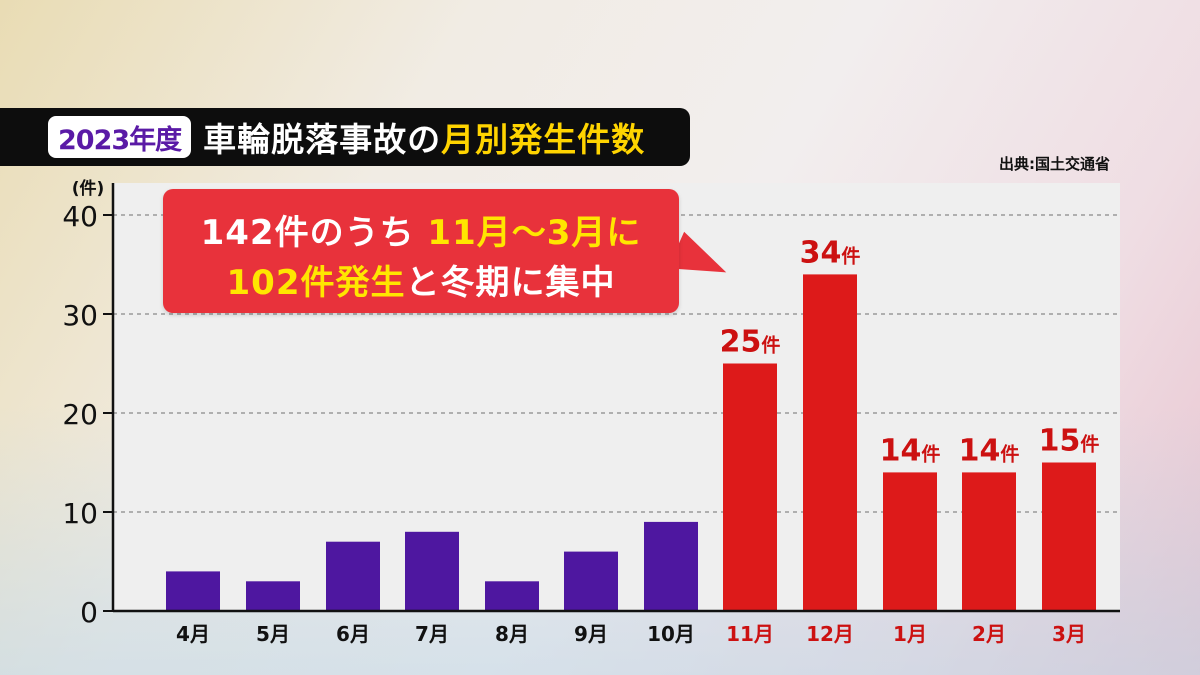  What do you see at coordinates (512, 634) in the screenshot?
I see `x-tick-label: 8月` at bounding box center [512, 634].